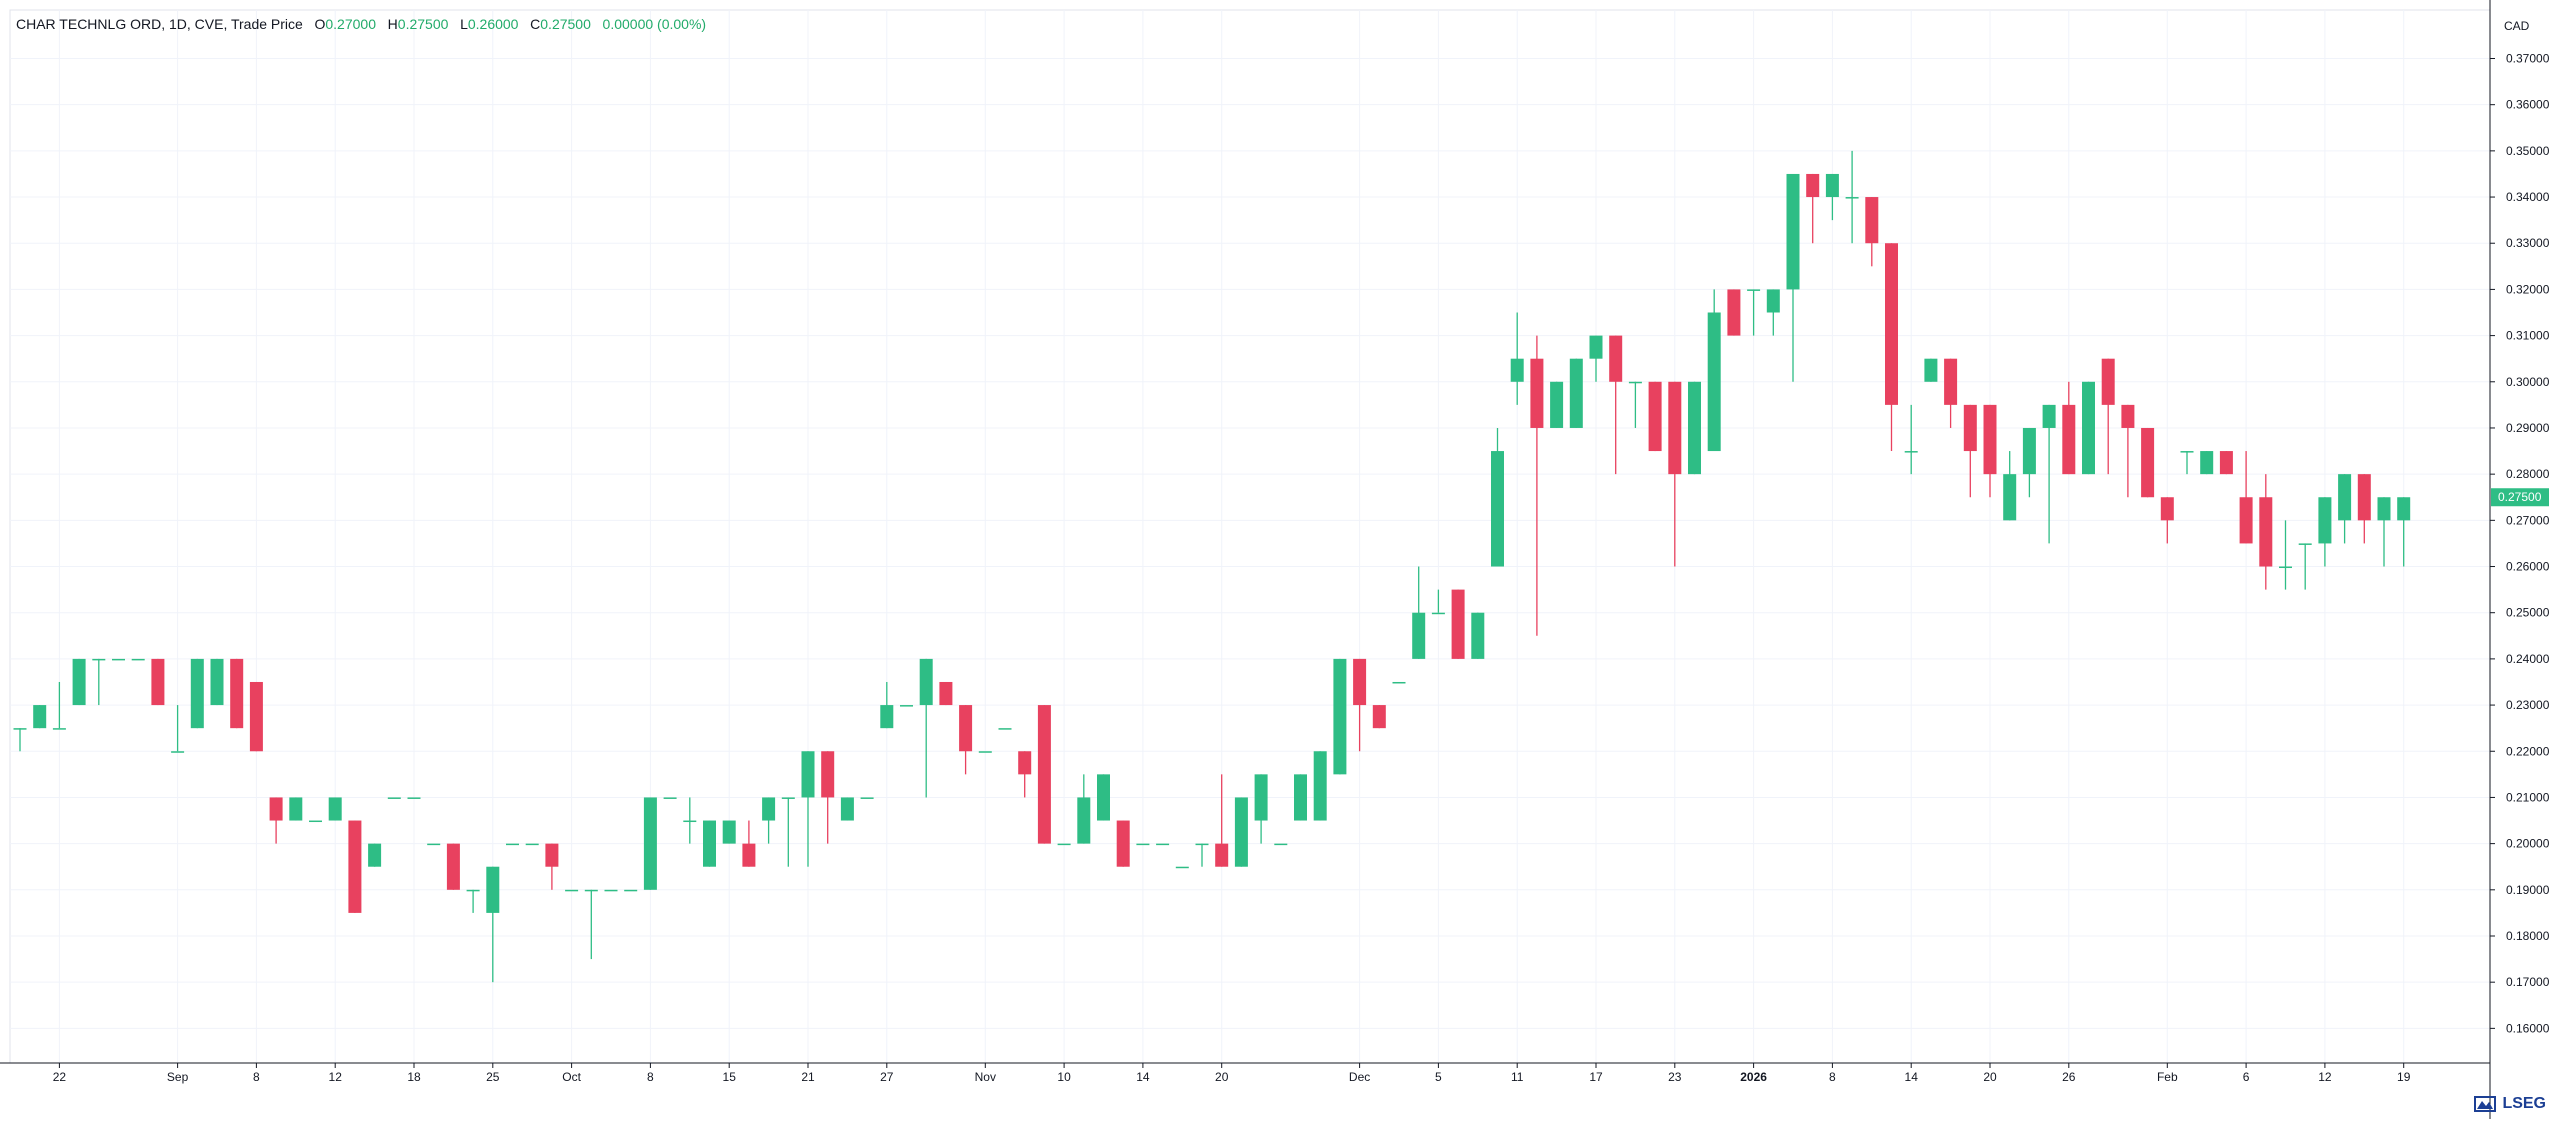 Image resolution: width=2560 pixels, height=1124 pixels. I want to click on change-value: 0.00000 (0.00%), so click(654, 24).